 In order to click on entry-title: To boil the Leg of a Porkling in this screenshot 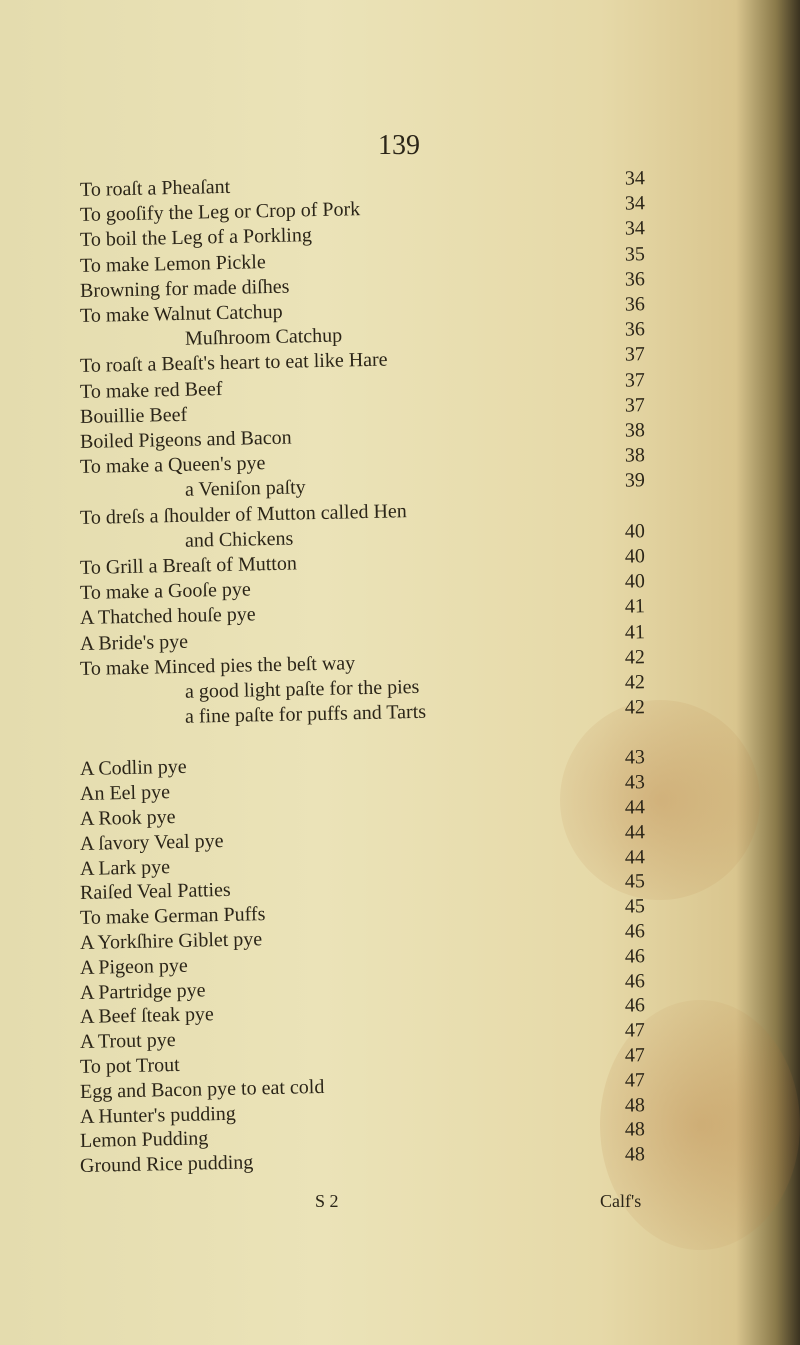, I will do `click(196, 238)`.